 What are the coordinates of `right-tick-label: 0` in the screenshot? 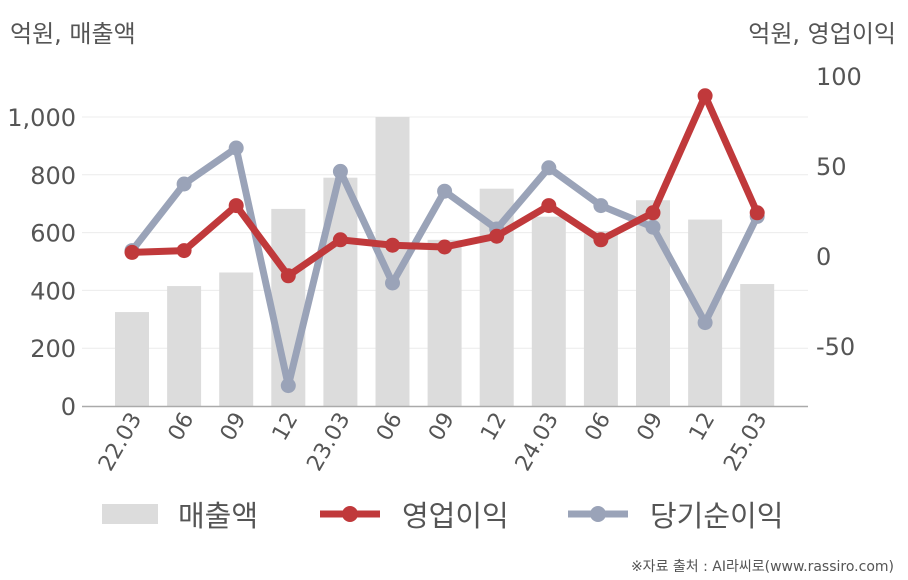 It's located at (823, 257).